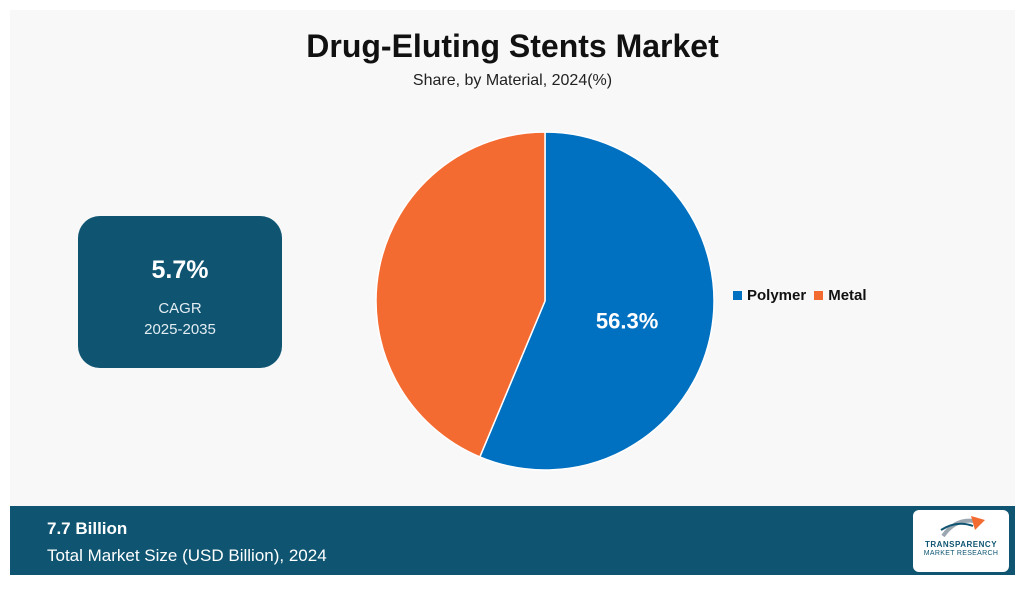 This screenshot has height=589, width=1020. What do you see at coordinates (847, 295) in the screenshot?
I see `legend-label-metal: Metal` at bounding box center [847, 295].